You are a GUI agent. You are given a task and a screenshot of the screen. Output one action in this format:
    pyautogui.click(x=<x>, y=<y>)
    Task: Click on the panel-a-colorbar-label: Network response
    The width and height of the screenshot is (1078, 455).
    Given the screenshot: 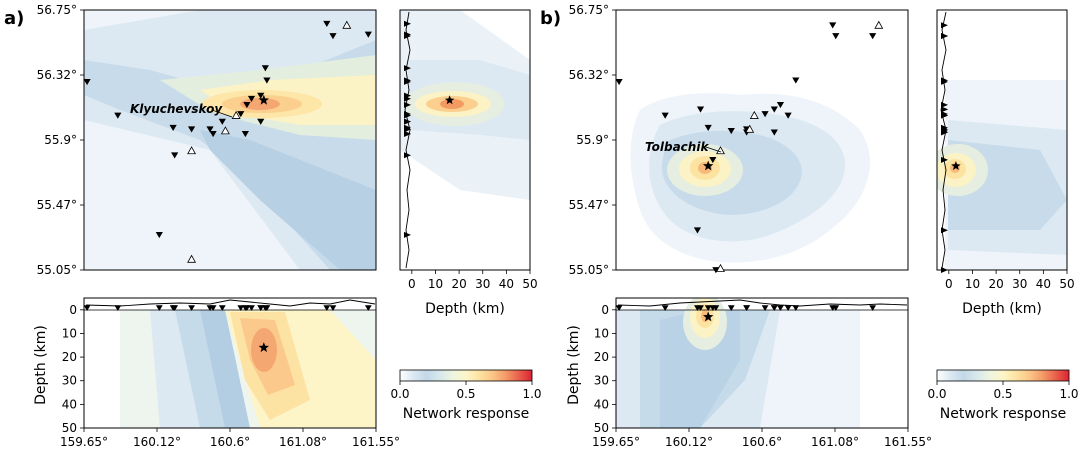 What is the action you would take?
    pyautogui.click(x=466, y=414)
    